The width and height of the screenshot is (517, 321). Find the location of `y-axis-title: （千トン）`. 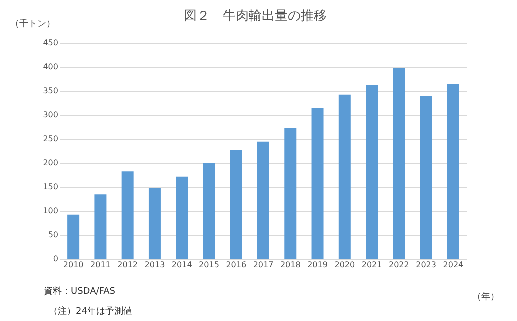

y-axis-title: （千トン） is located at coordinates (33, 24).